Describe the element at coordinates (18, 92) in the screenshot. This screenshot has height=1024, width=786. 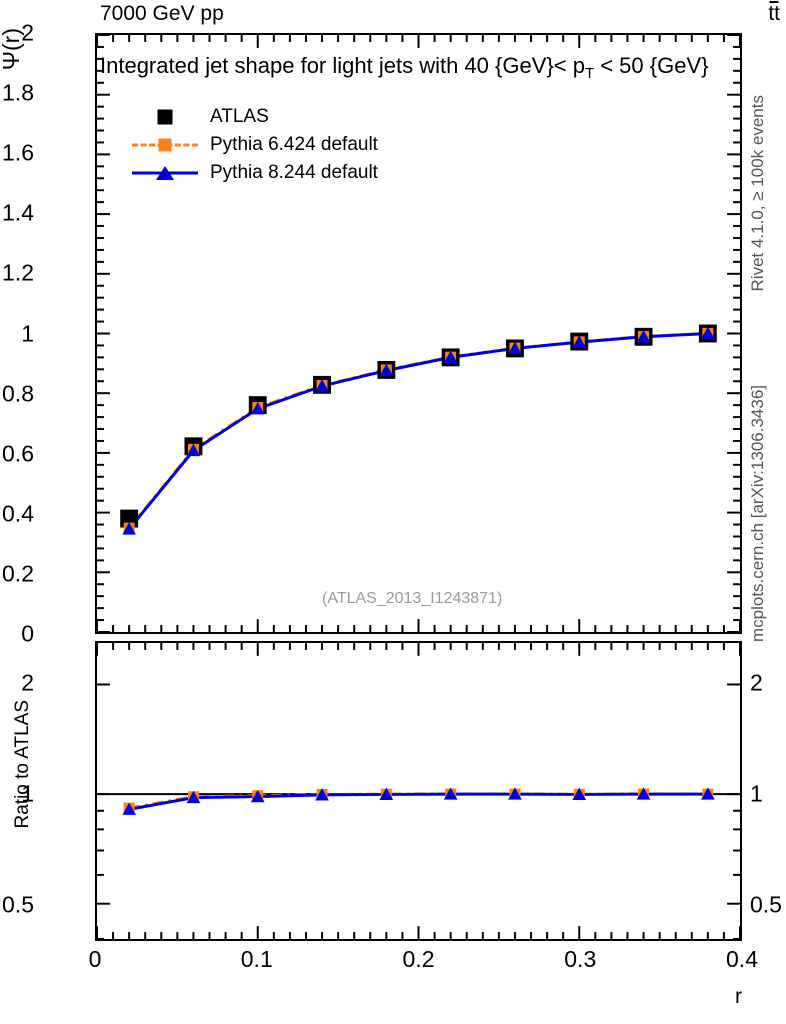
I see `y-tick-label: 1.8` at that location.